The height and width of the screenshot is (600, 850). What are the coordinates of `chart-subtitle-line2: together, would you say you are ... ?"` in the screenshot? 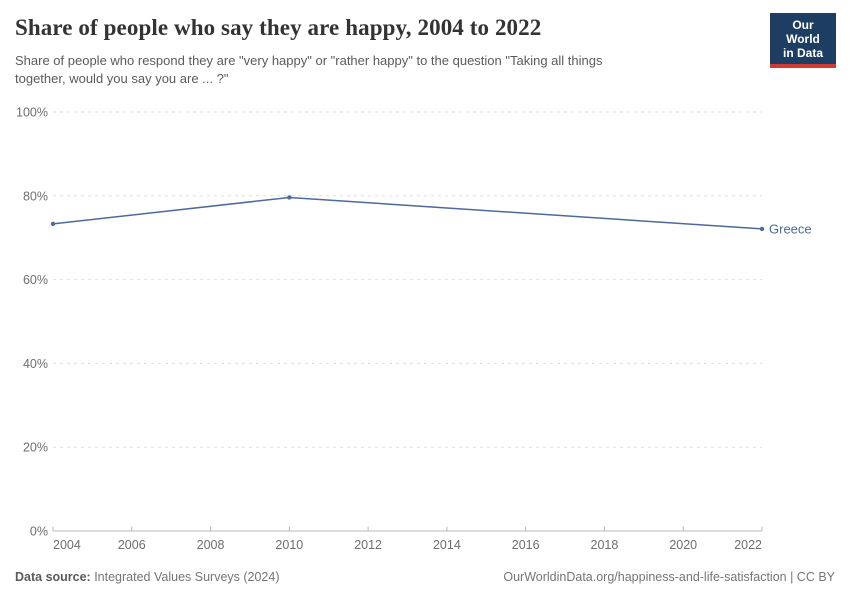 It's located at (122, 78).